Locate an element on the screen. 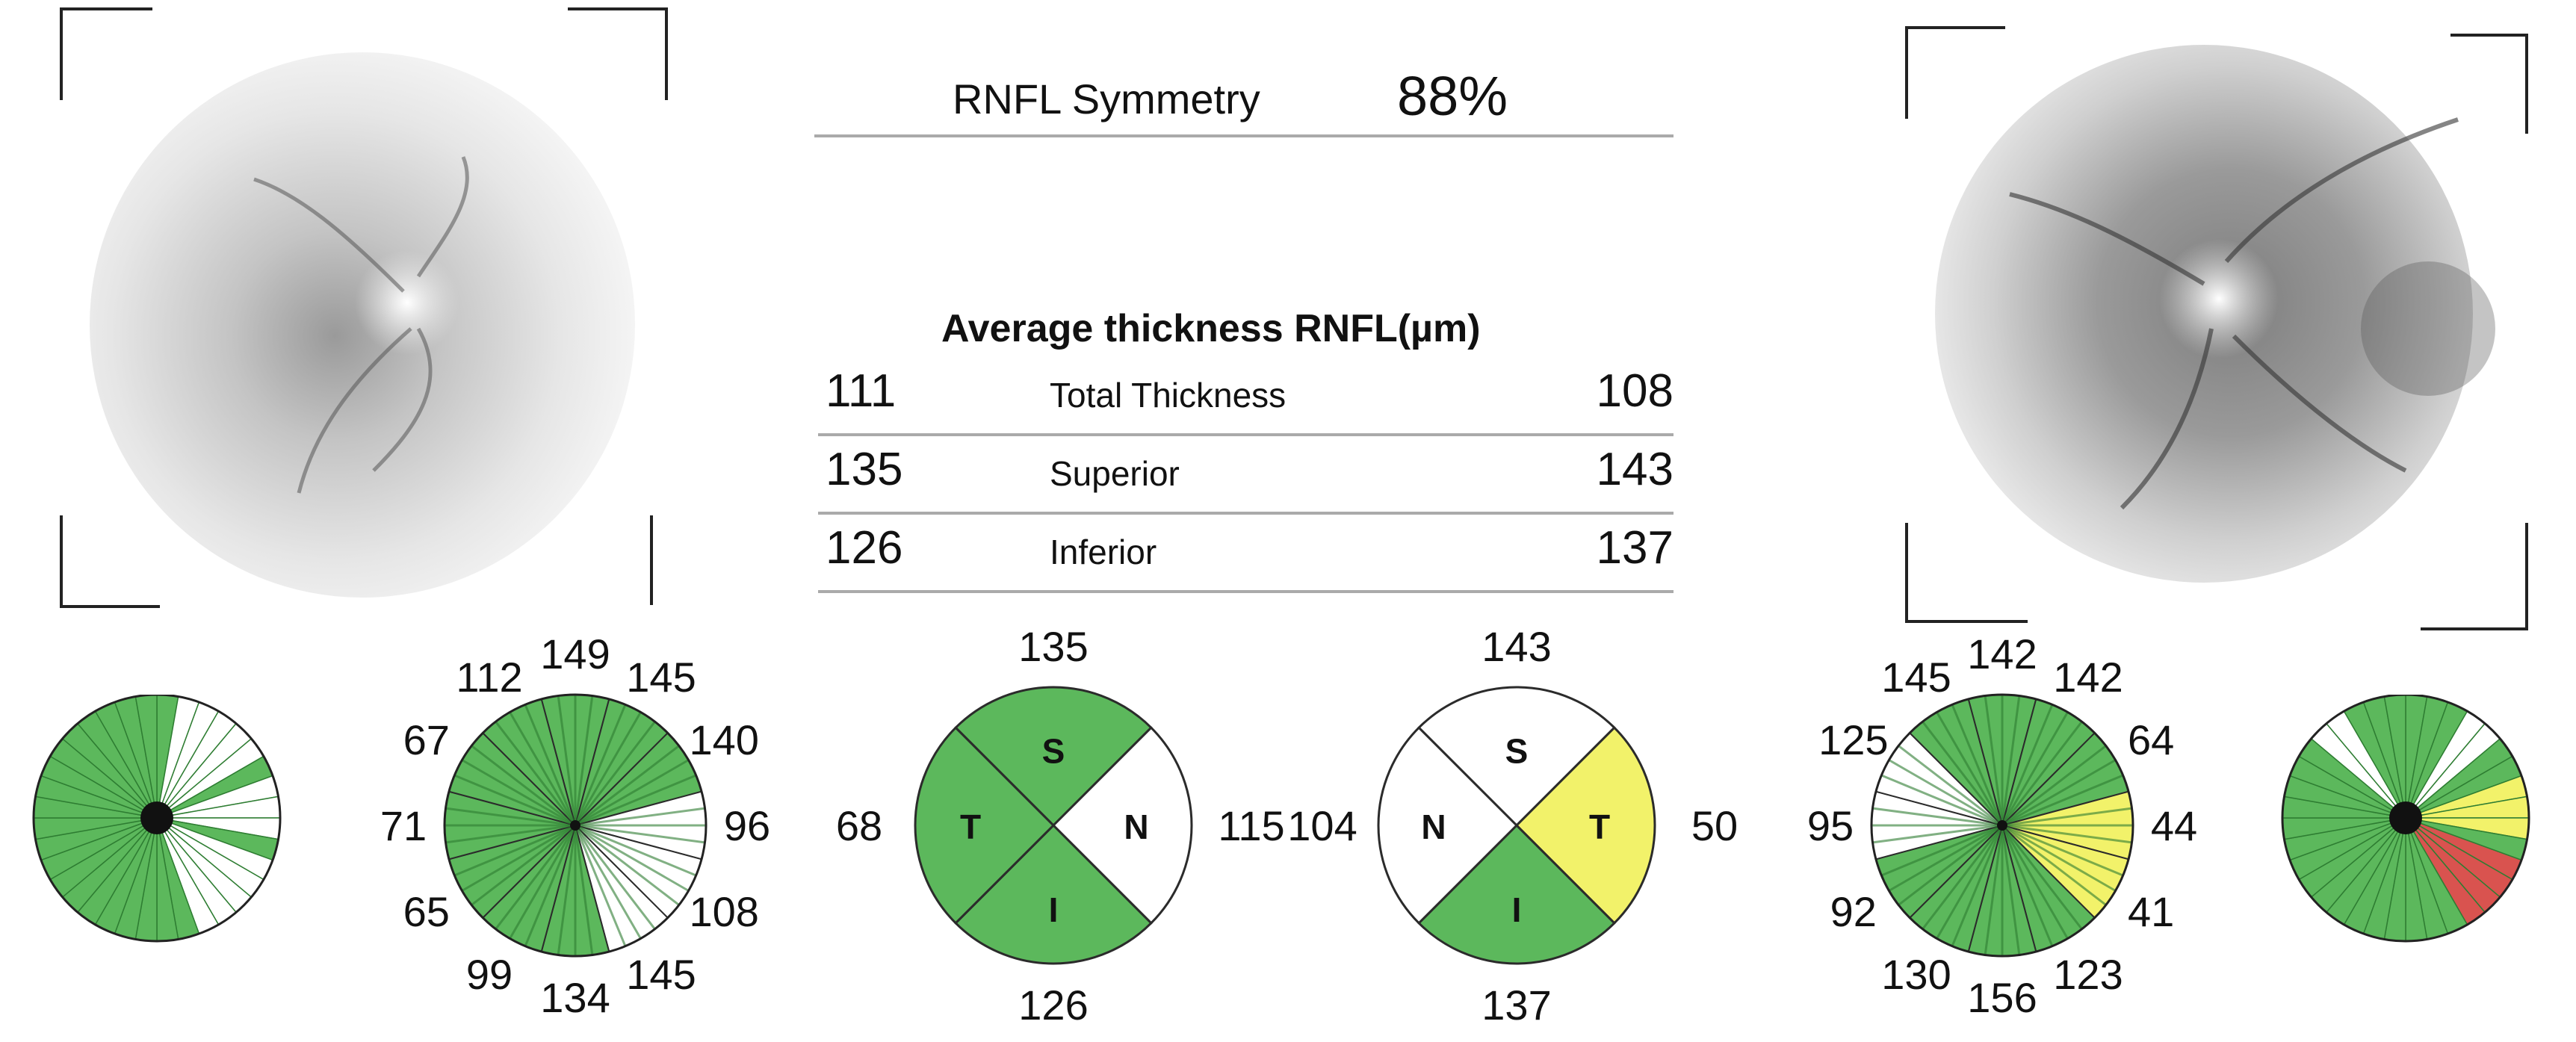 The height and width of the screenshot is (1042, 2576). clock-value-8: 130 is located at coordinates (1916, 974).